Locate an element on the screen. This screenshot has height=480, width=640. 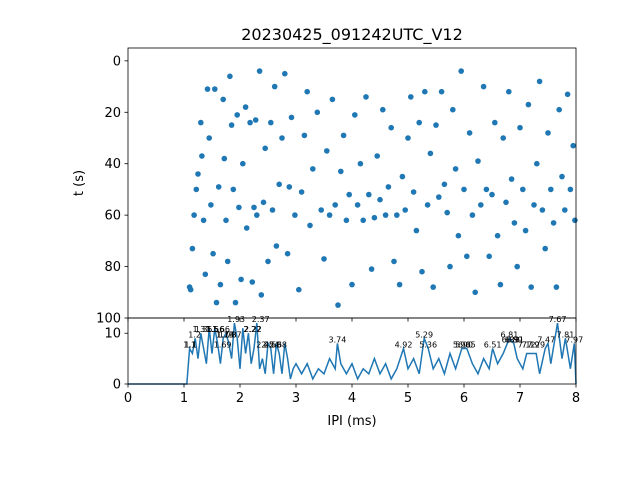
ipi-x-axis-label: IPI (ms) is located at coordinates (351, 421).